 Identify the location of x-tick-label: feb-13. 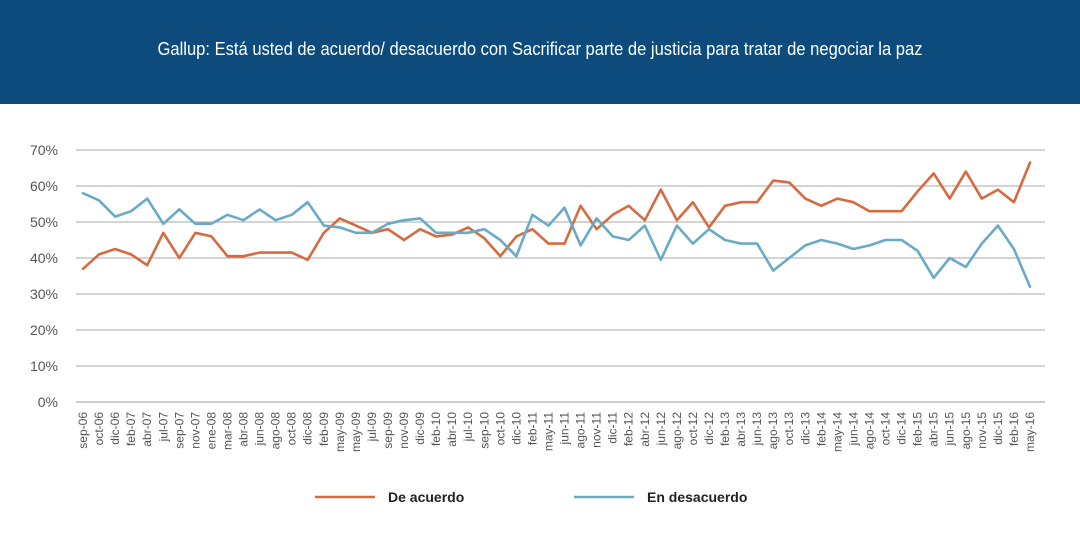
(725, 429).